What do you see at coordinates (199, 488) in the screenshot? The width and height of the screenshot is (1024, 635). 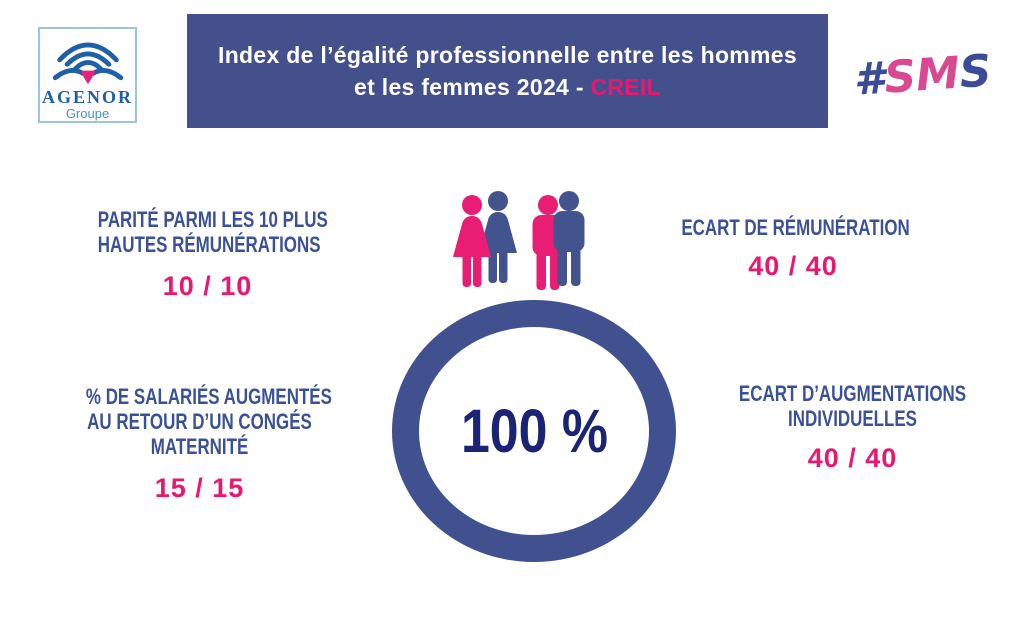 I see `stat-value: 15 / 15` at bounding box center [199, 488].